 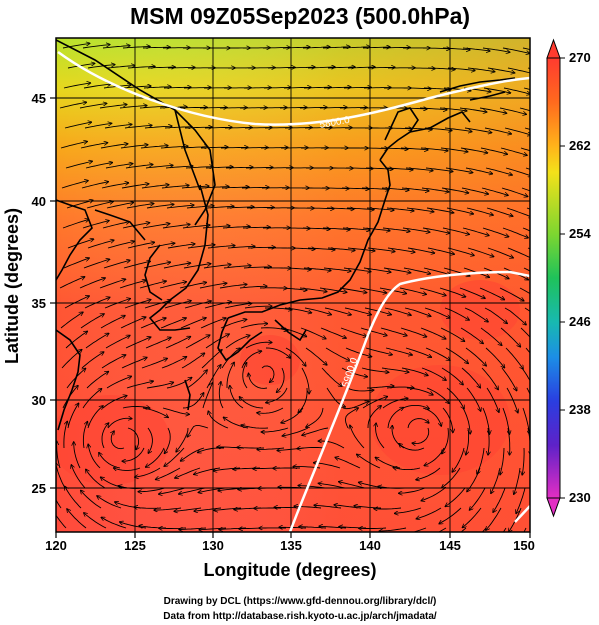 What do you see at coordinates (553, 507) in the screenshot?
I see `colorbar-min-arrow` at bounding box center [553, 507].